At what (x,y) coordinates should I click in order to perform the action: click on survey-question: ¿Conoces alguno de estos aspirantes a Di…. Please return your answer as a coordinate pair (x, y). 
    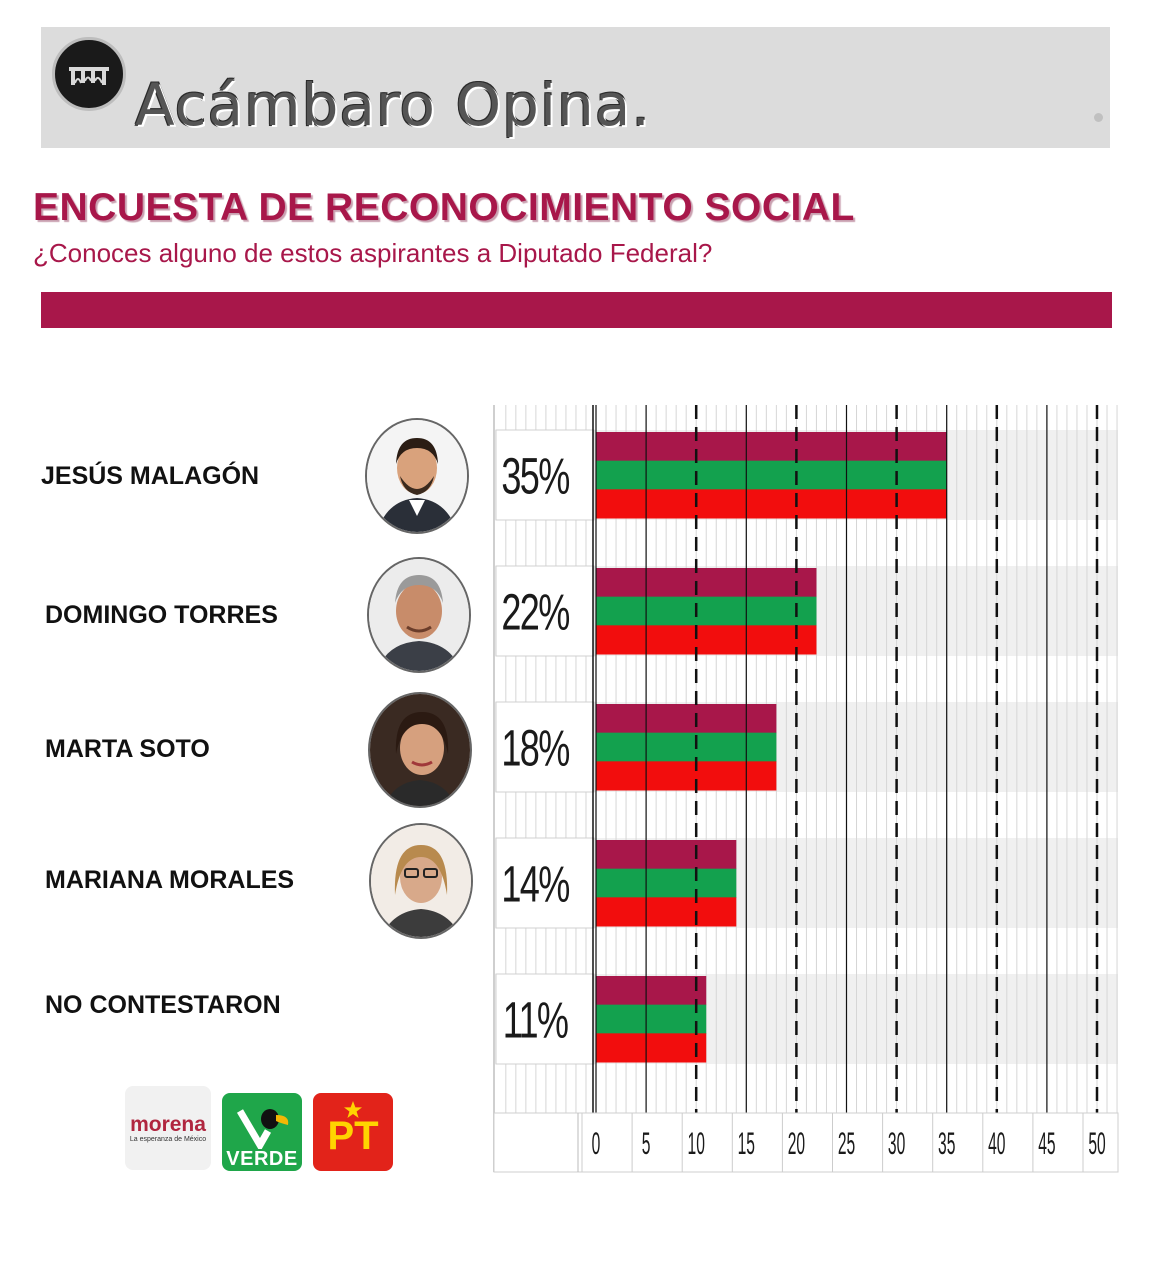
    Looking at the image, I should click on (373, 253).